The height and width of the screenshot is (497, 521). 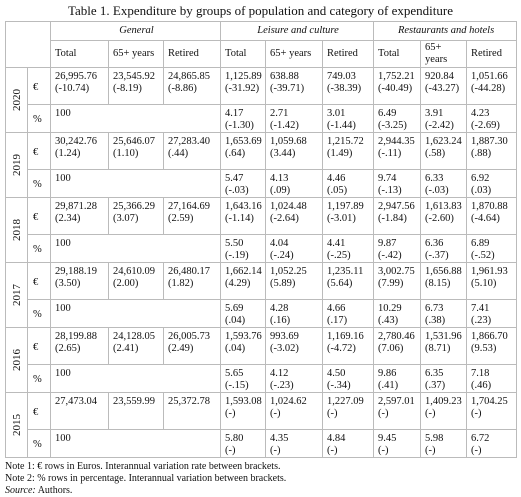 What do you see at coordinates (443, 401) in the screenshot?
I see `cell-value: 1,409.23` at bounding box center [443, 401].